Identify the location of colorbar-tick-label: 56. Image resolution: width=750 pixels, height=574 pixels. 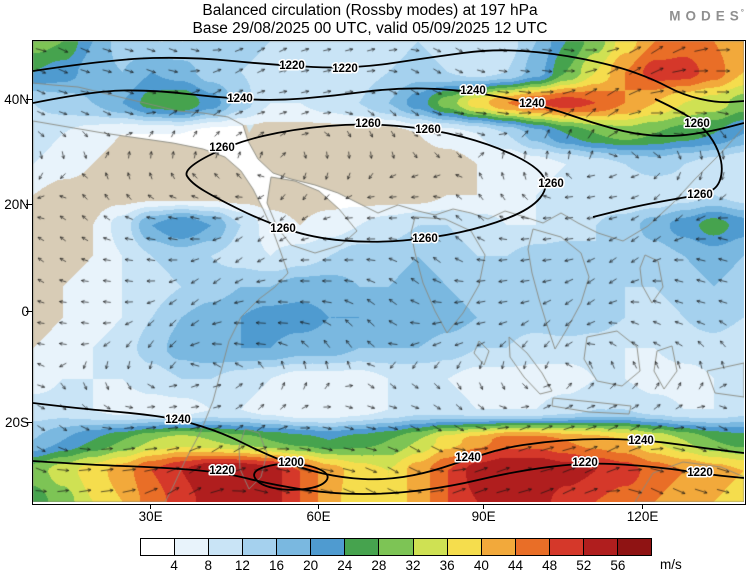
(618, 565).